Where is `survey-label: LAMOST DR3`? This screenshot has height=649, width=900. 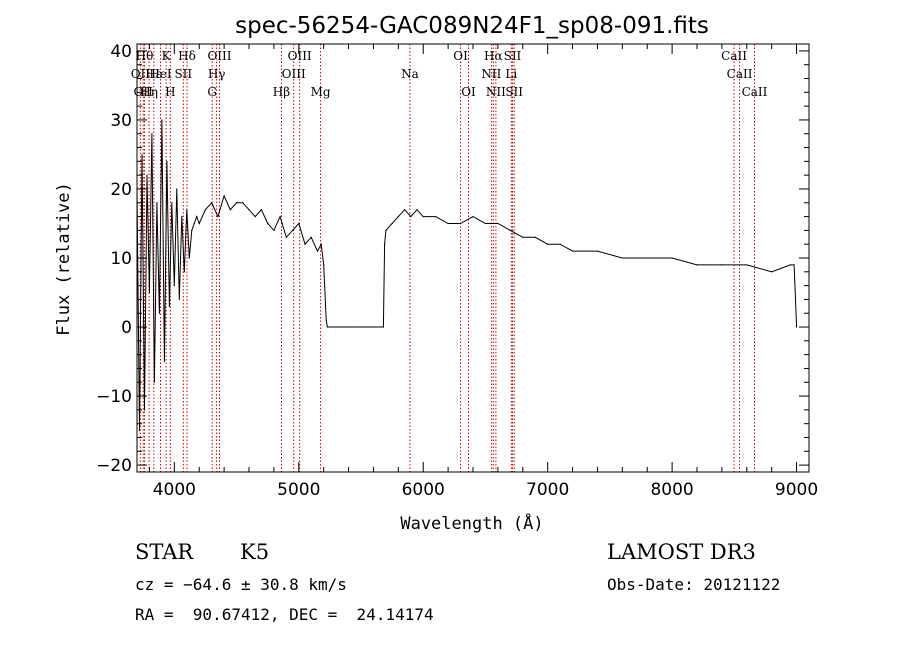
survey-label: LAMOST DR3 is located at coordinates (681, 552).